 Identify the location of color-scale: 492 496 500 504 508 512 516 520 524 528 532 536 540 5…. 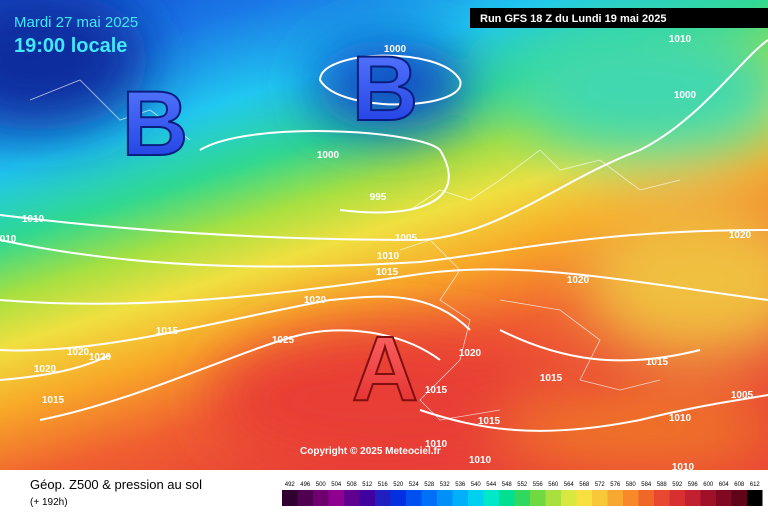
(522, 494).